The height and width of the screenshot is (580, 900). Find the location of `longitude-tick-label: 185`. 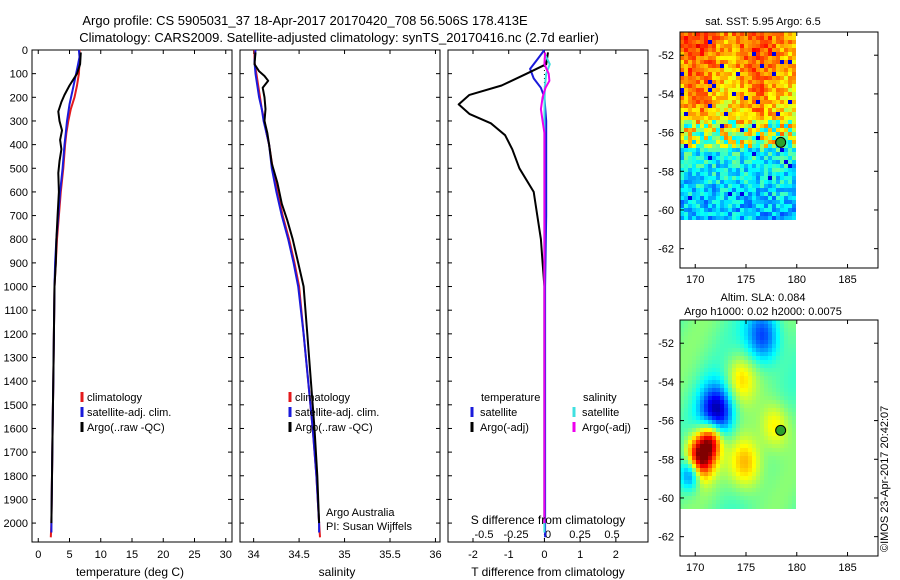

longitude-tick-label: 185 is located at coordinates (847, 280).